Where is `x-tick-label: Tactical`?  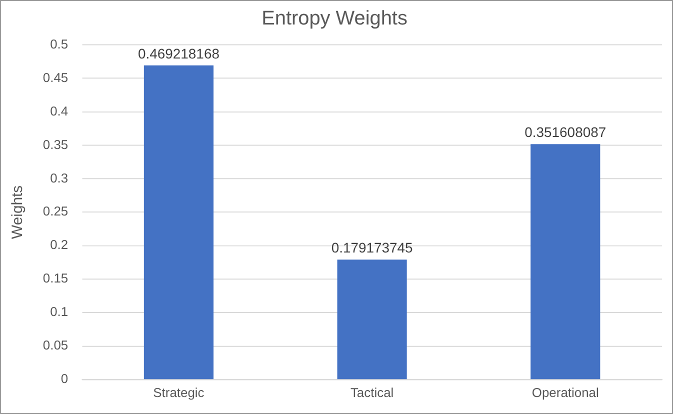
x-tick-label: Tactical is located at coordinates (372, 392).